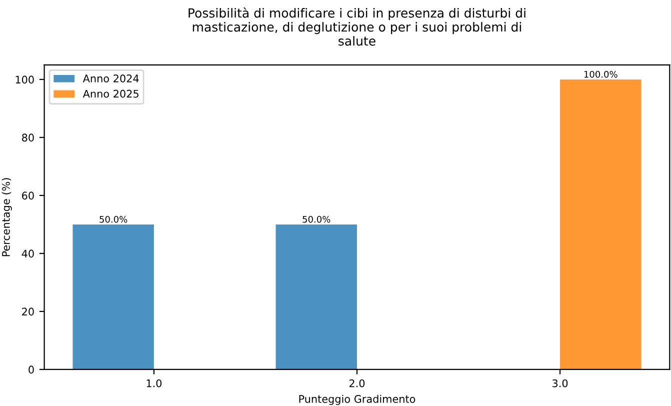 The width and height of the screenshot is (671, 406). I want to click on data-label: 100.0%, so click(601, 74).